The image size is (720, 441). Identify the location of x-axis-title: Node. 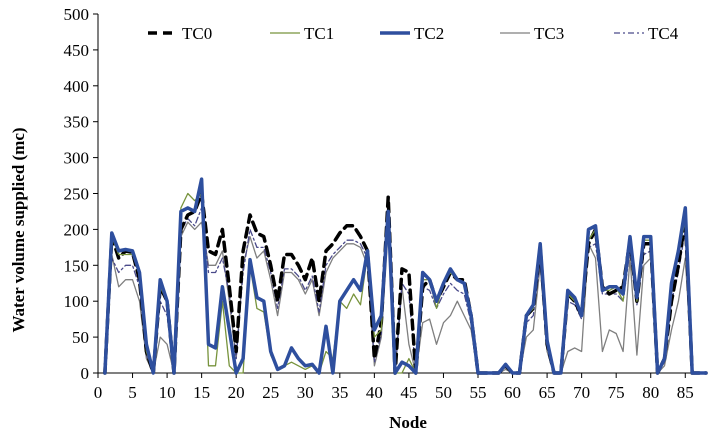
(408, 422).